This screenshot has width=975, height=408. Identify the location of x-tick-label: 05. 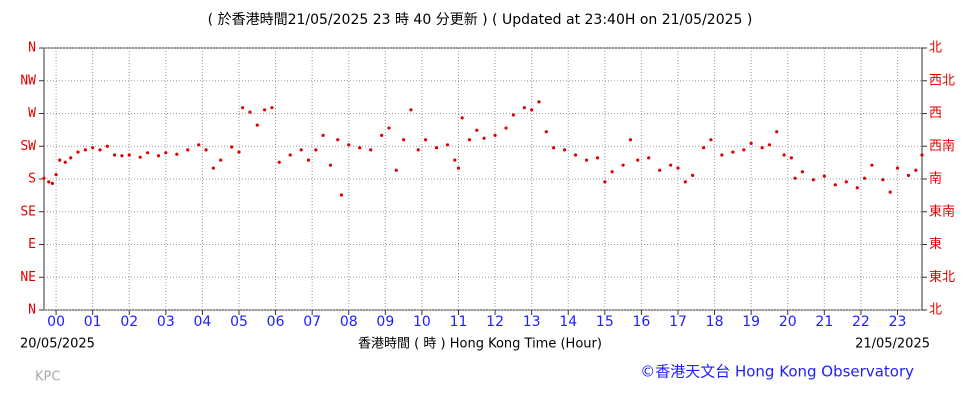
(239, 322).